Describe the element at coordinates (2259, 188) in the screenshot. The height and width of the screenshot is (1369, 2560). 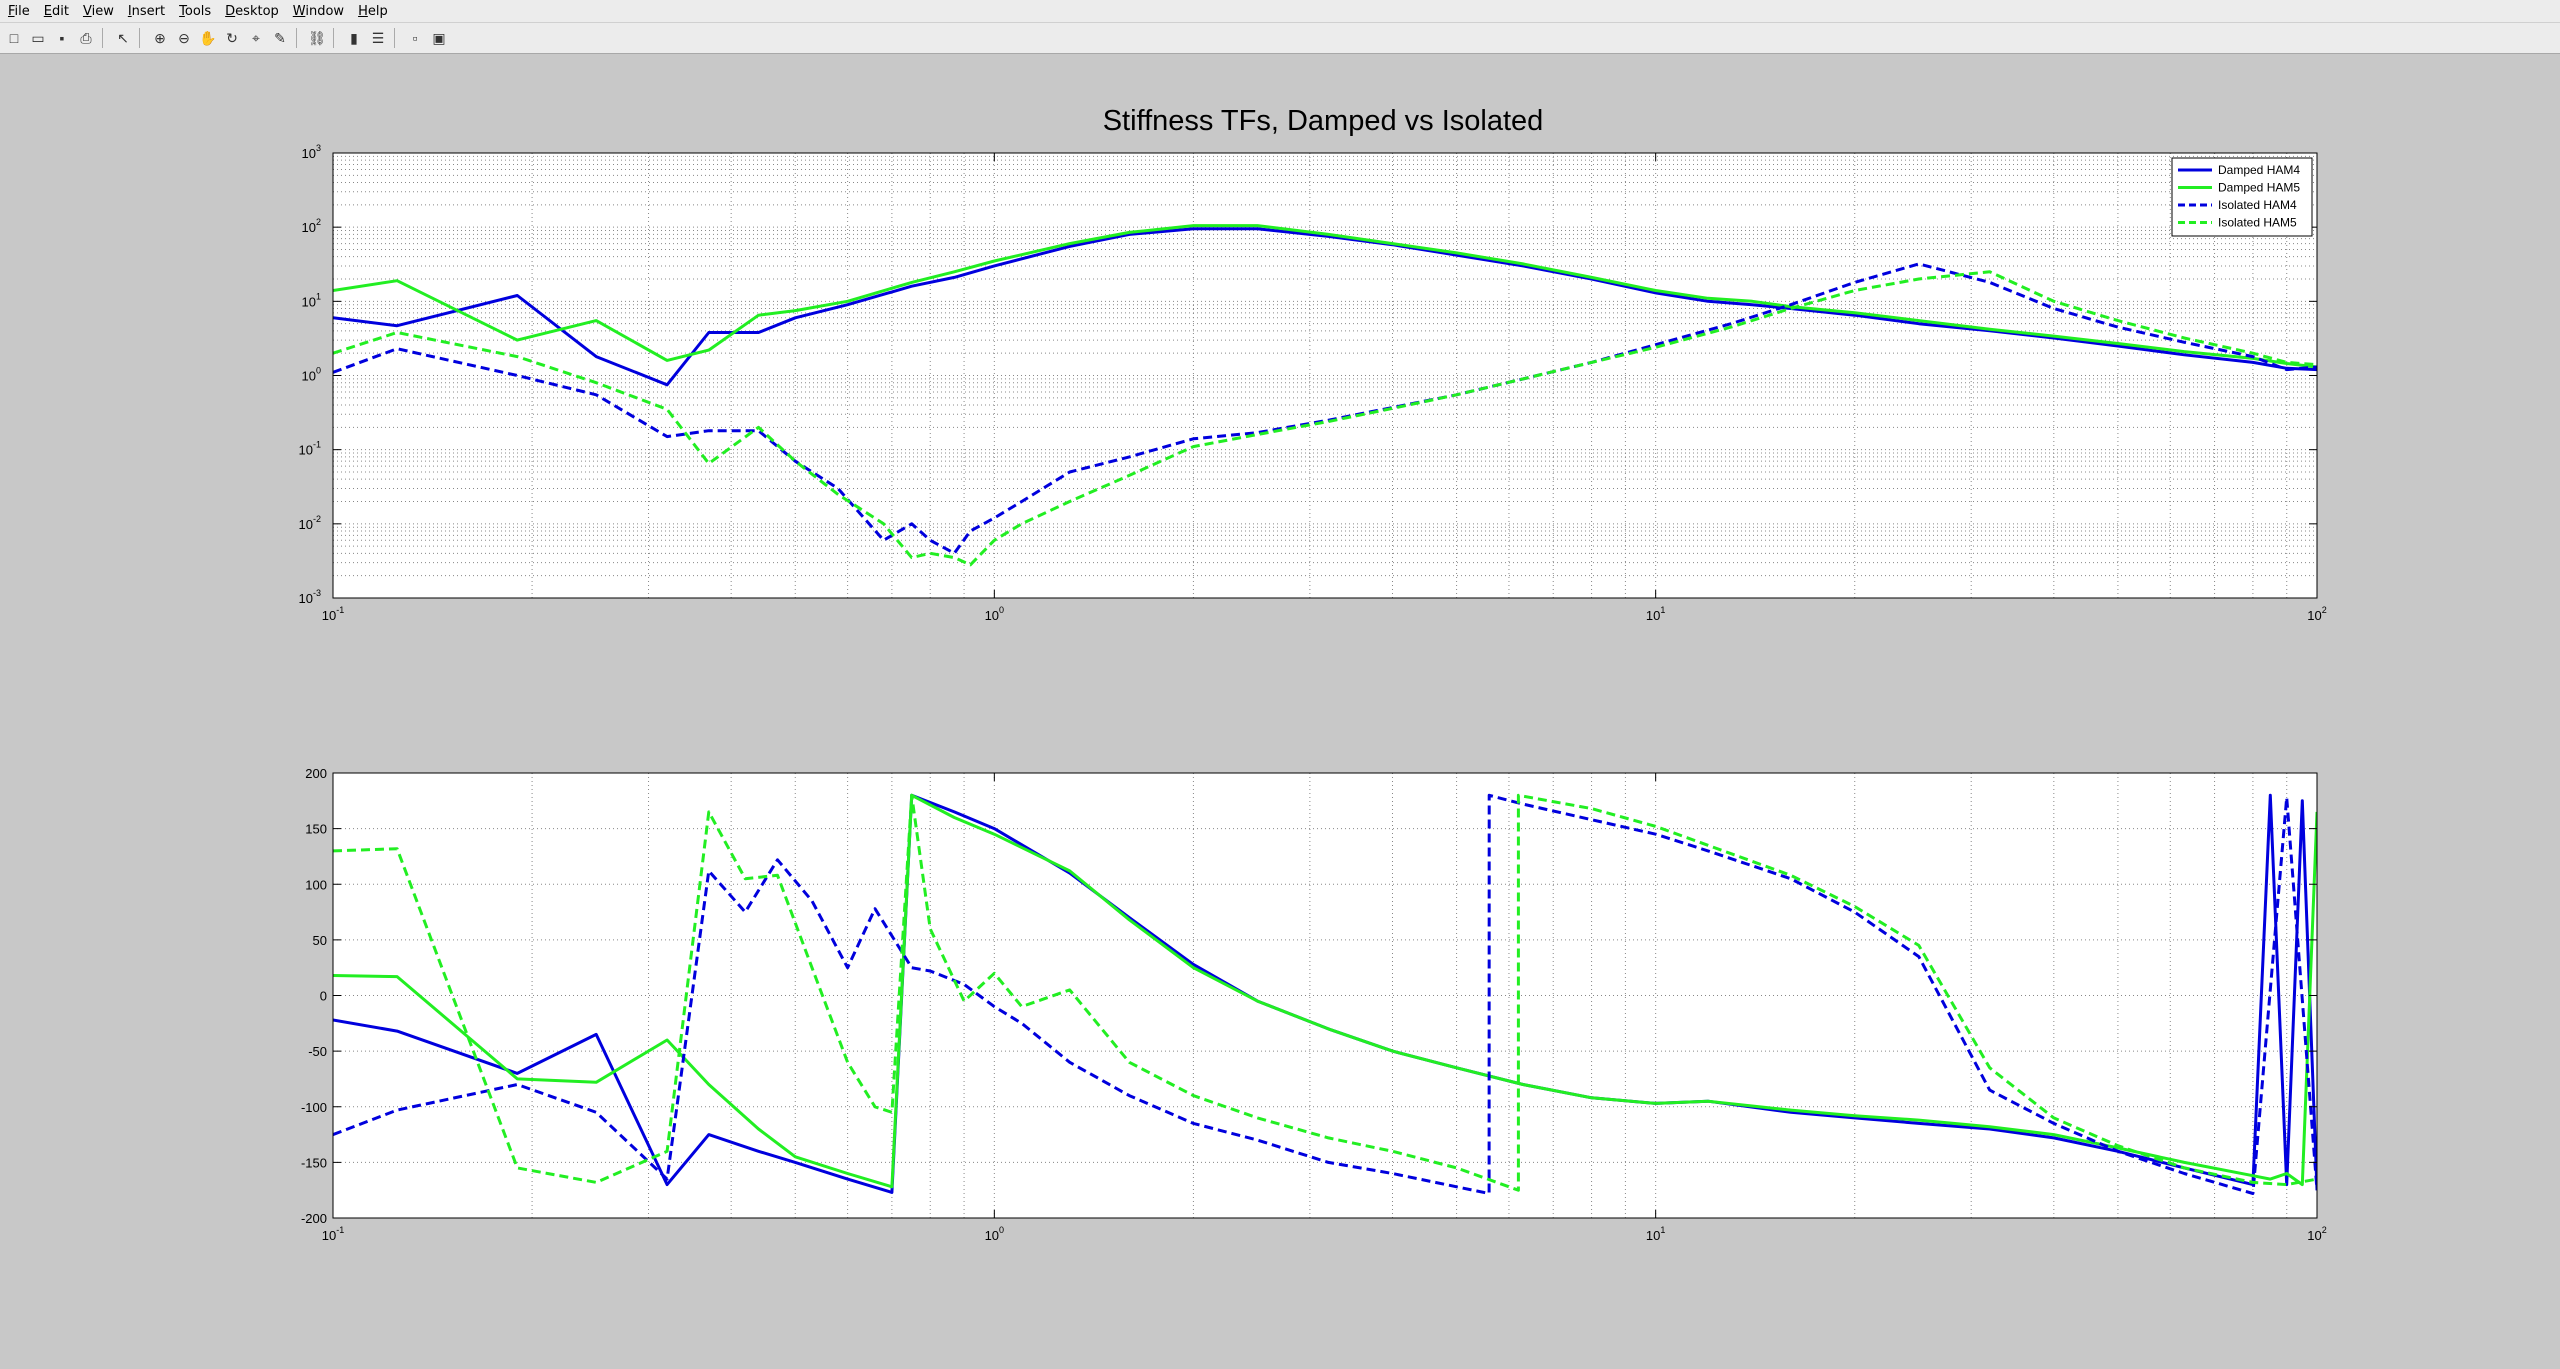
I see `legend-label: Damped HAM5` at that location.